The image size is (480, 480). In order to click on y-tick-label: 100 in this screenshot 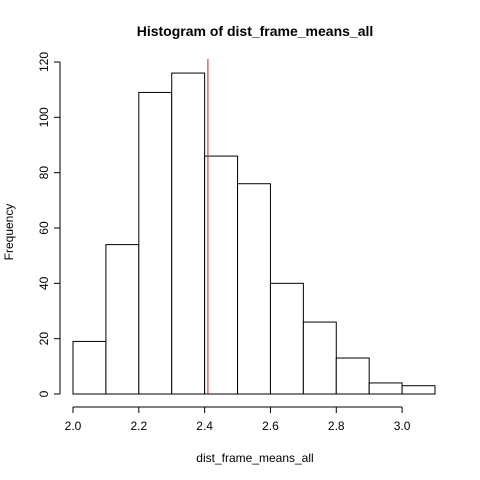, I will do `click(44, 117)`.